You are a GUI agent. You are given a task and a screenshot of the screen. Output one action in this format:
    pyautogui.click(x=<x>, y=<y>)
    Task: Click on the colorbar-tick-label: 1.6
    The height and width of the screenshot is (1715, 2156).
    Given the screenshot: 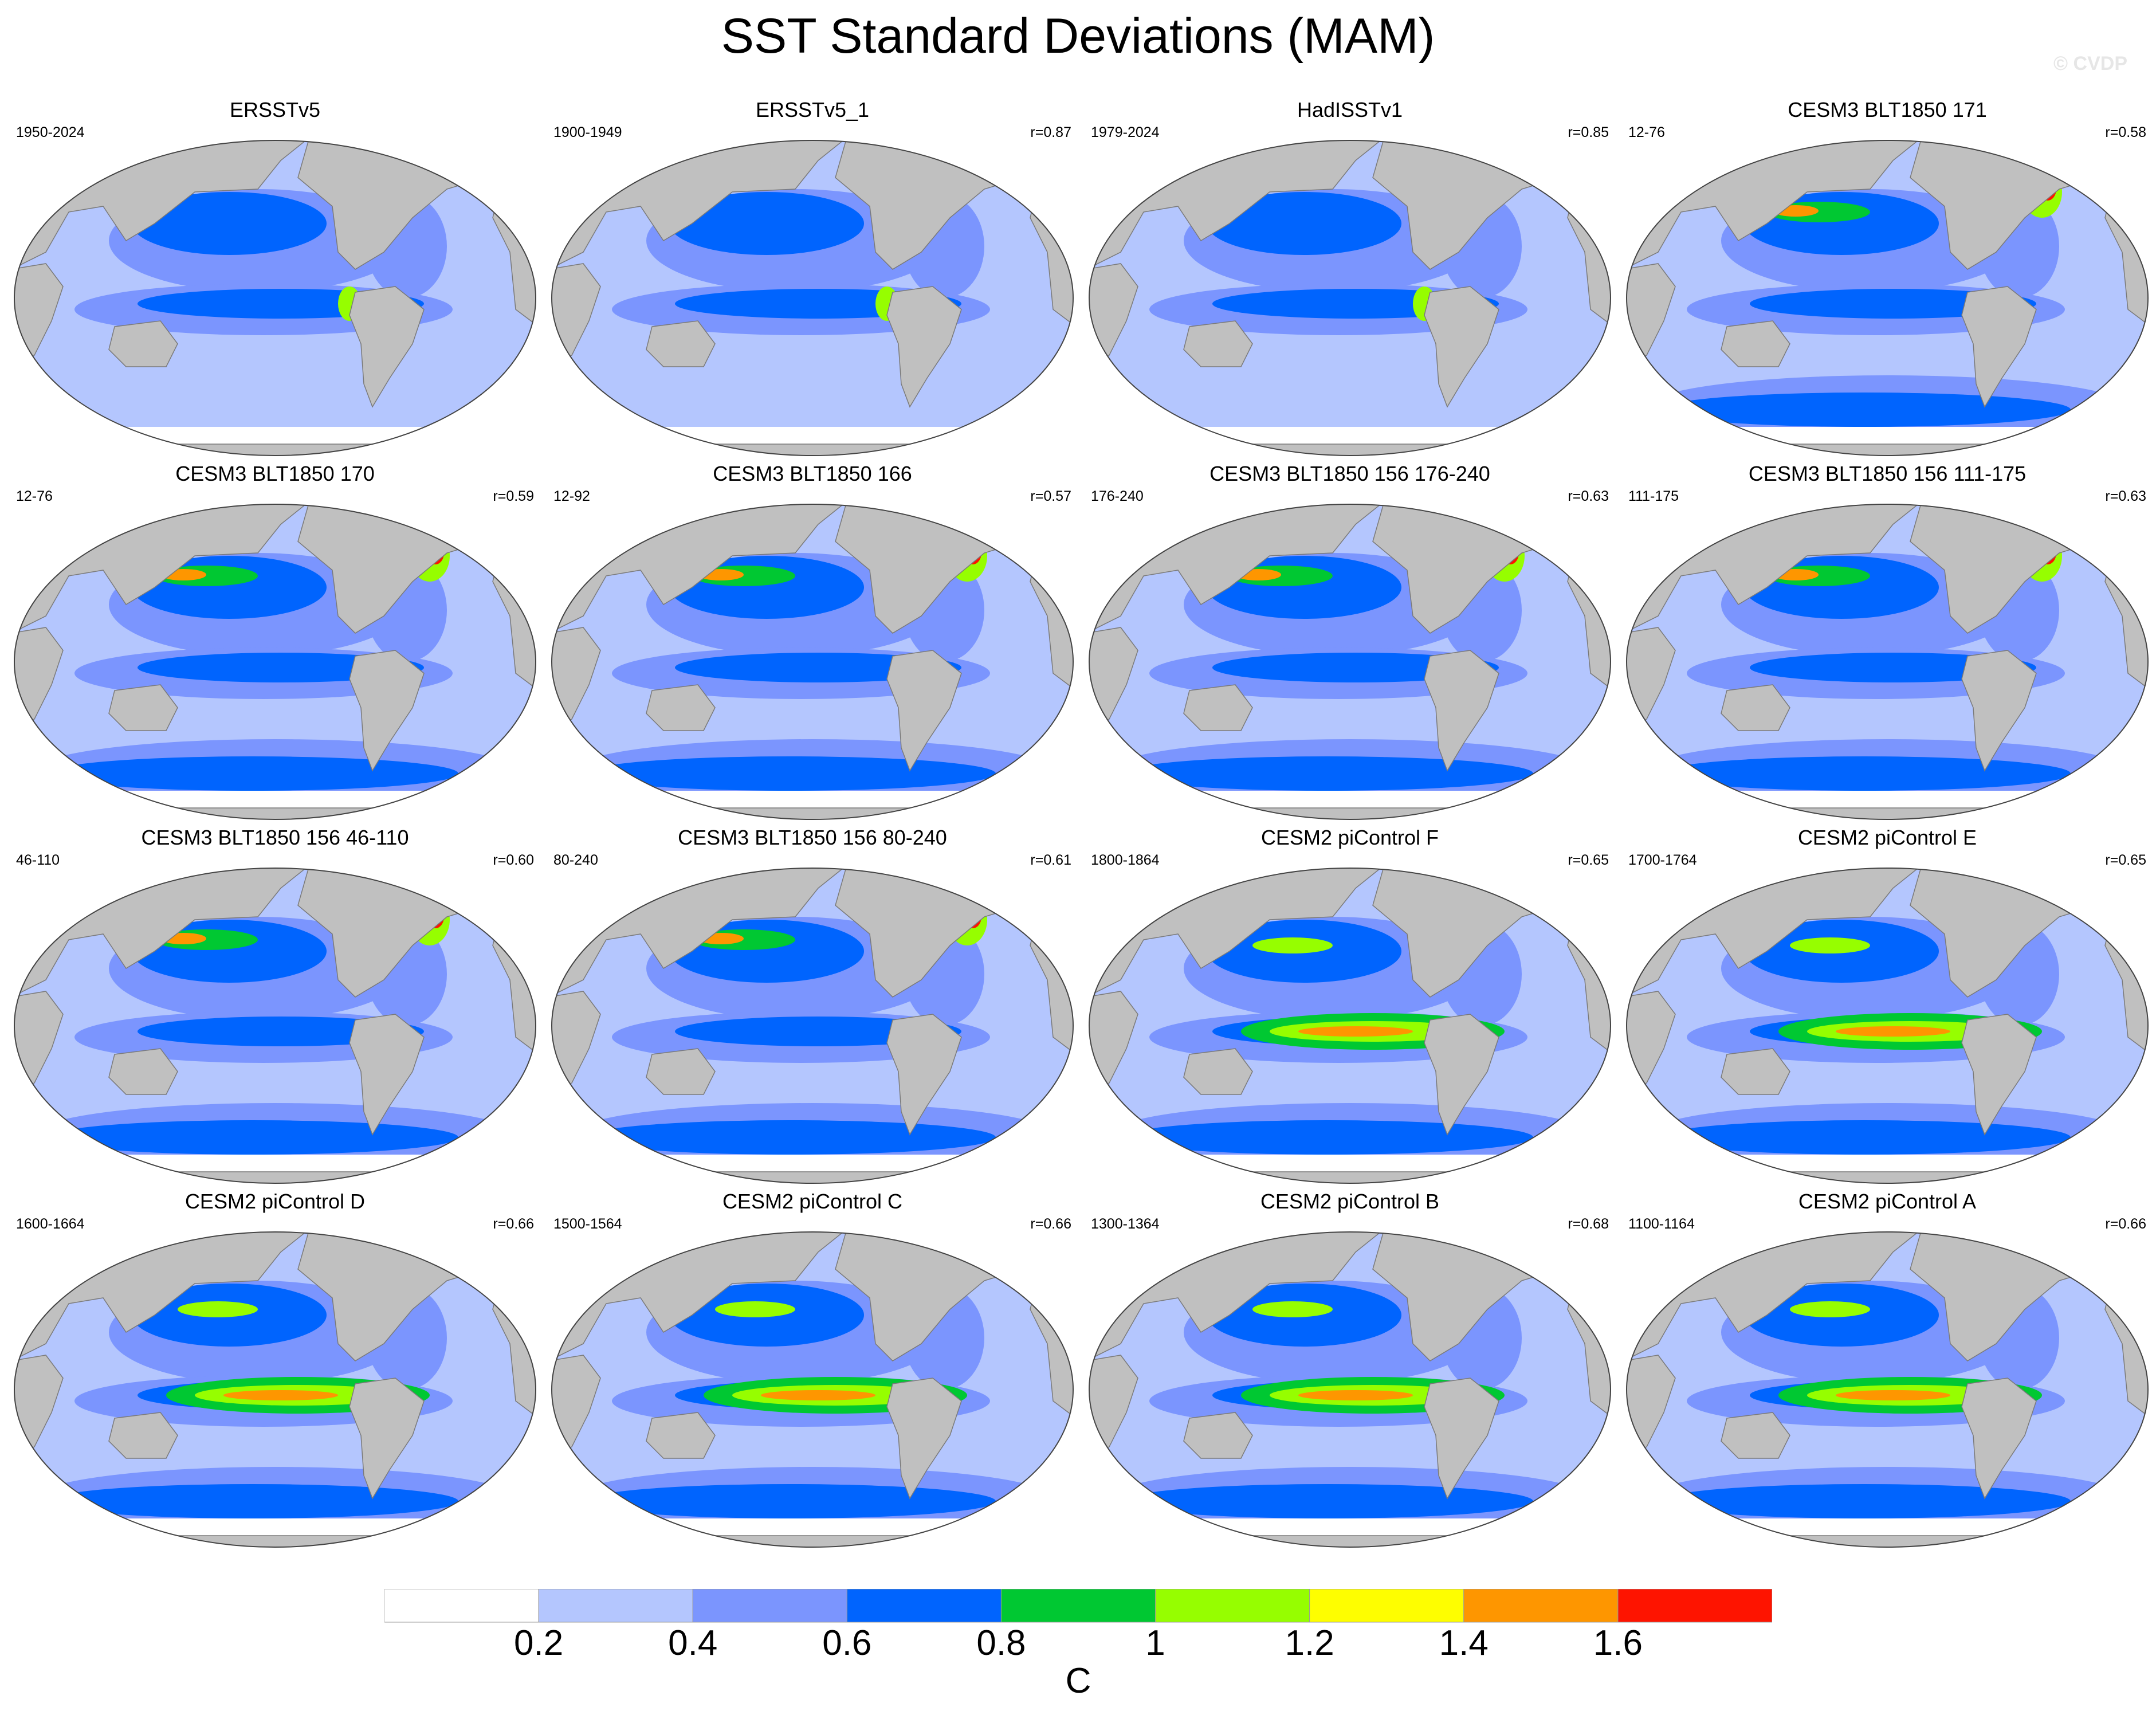 What is the action you would take?
    pyautogui.click(x=1618, y=1643)
    